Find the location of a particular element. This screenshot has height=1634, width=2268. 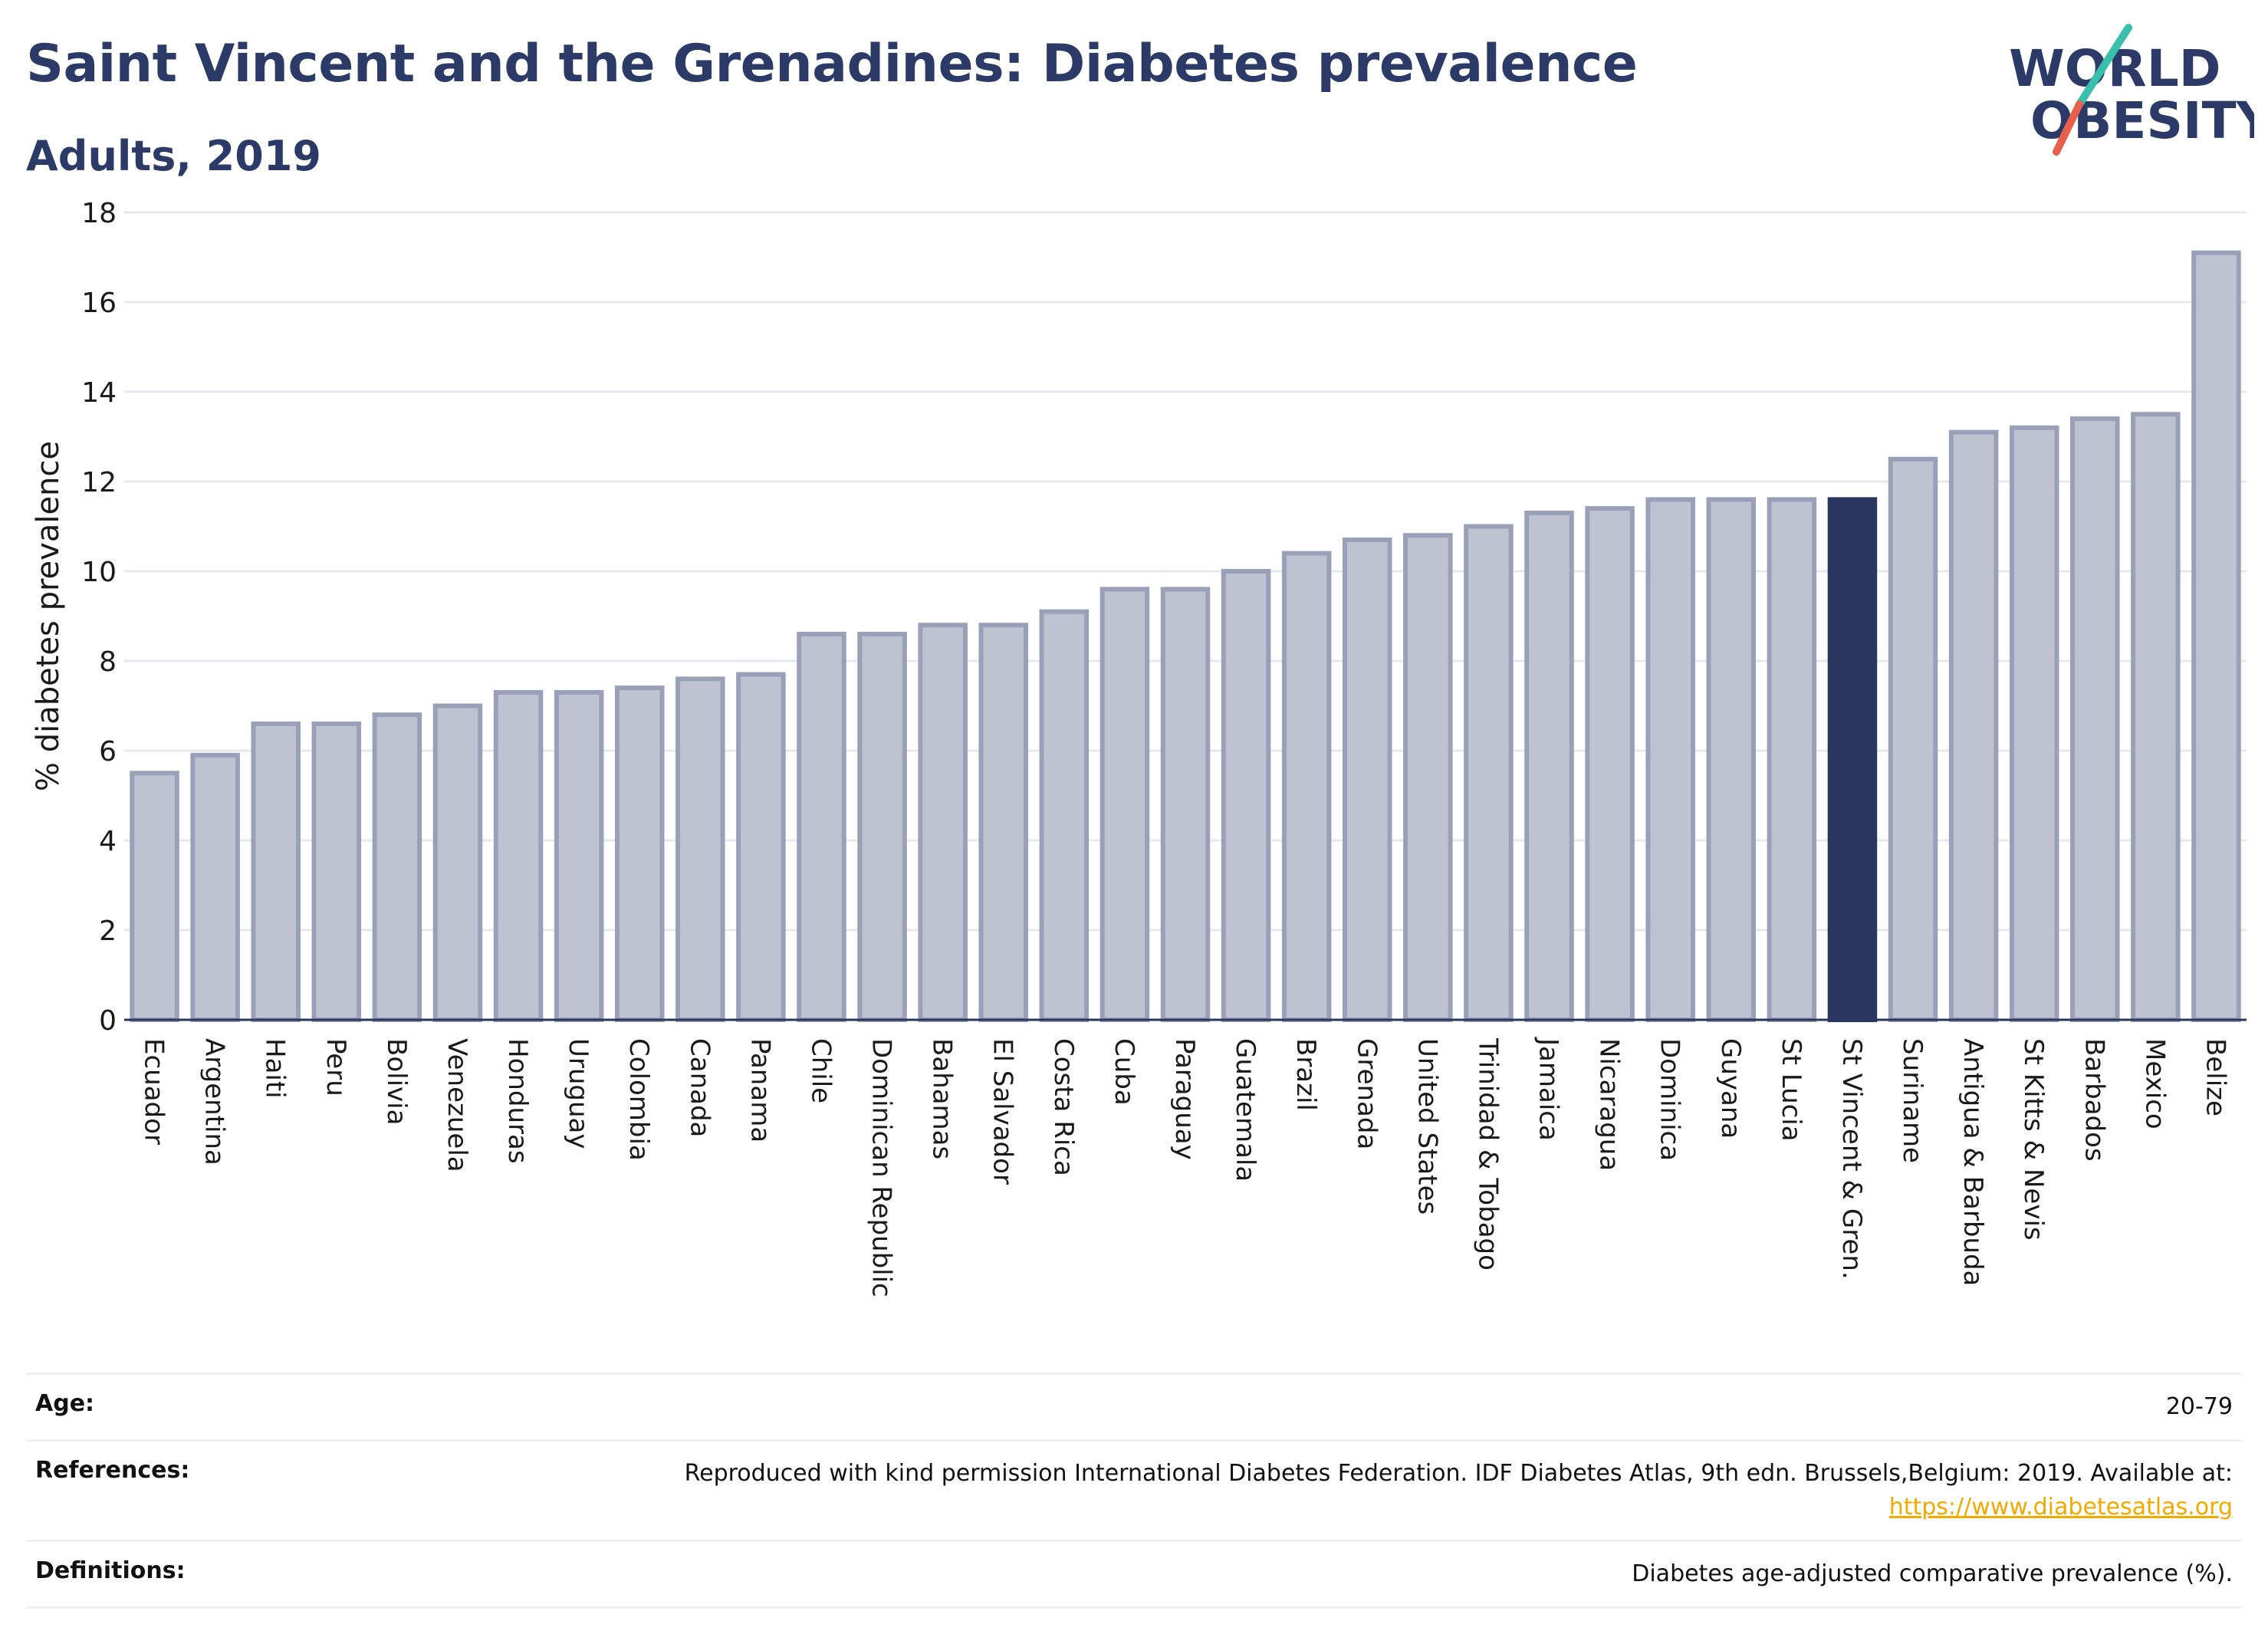

x-tick-label: Nicaragua is located at coordinates (1609, 1105).